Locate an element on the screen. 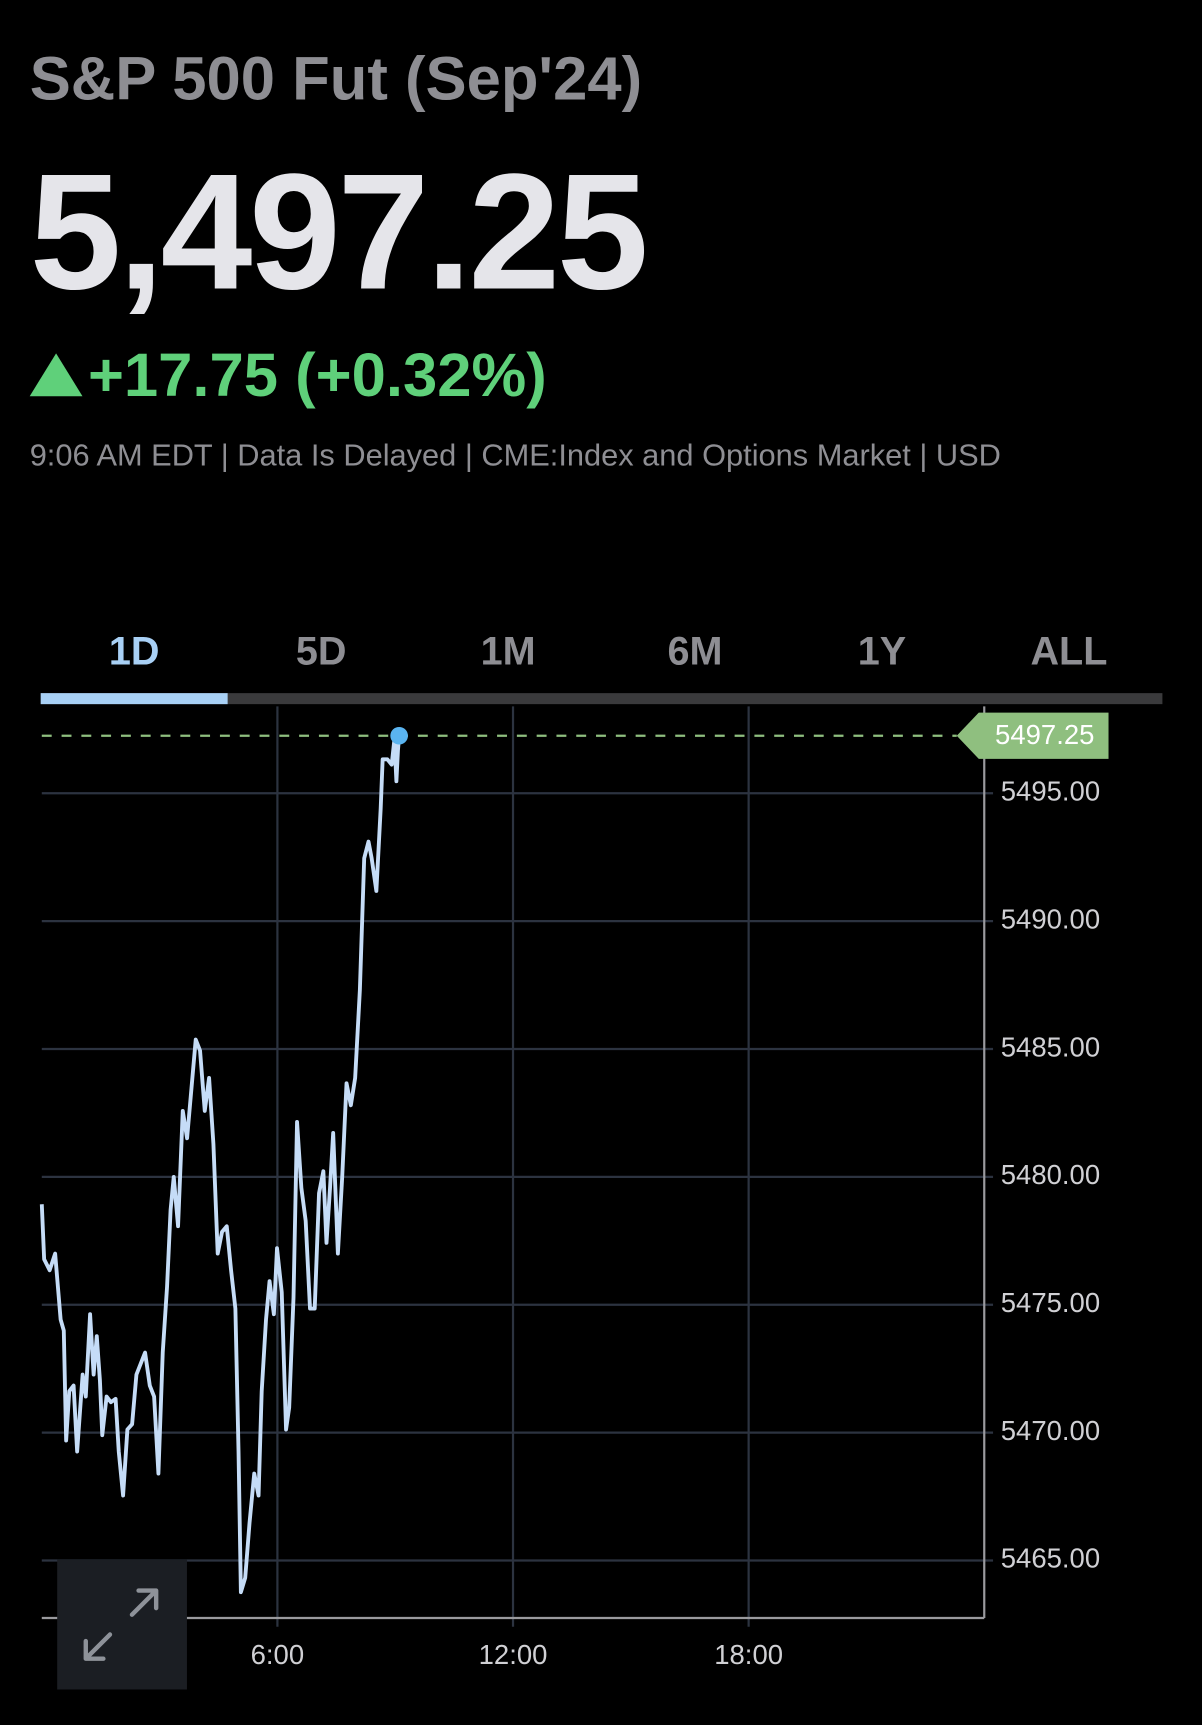 The width and height of the screenshot is (1202, 1725). price: 5,497.25 is located at coordinates (338, 231).